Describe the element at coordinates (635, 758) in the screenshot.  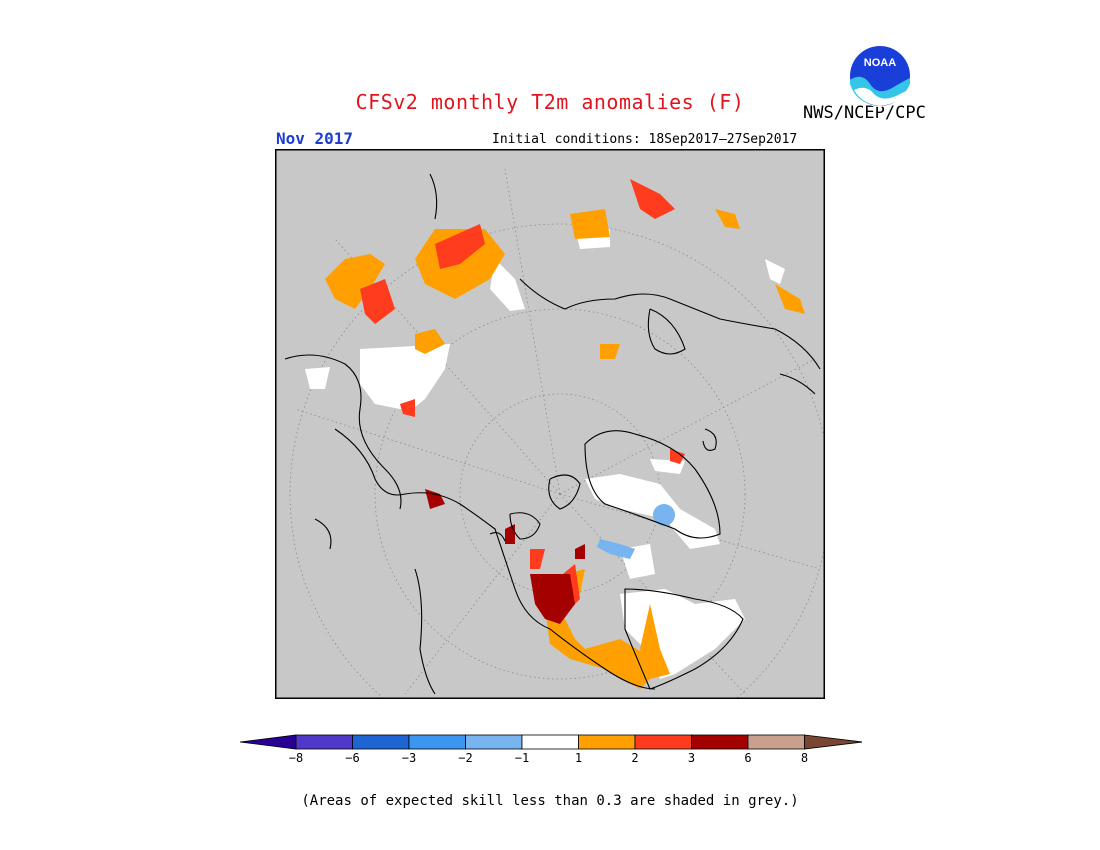
I see `colorbar-tick-label: 2` at that location.